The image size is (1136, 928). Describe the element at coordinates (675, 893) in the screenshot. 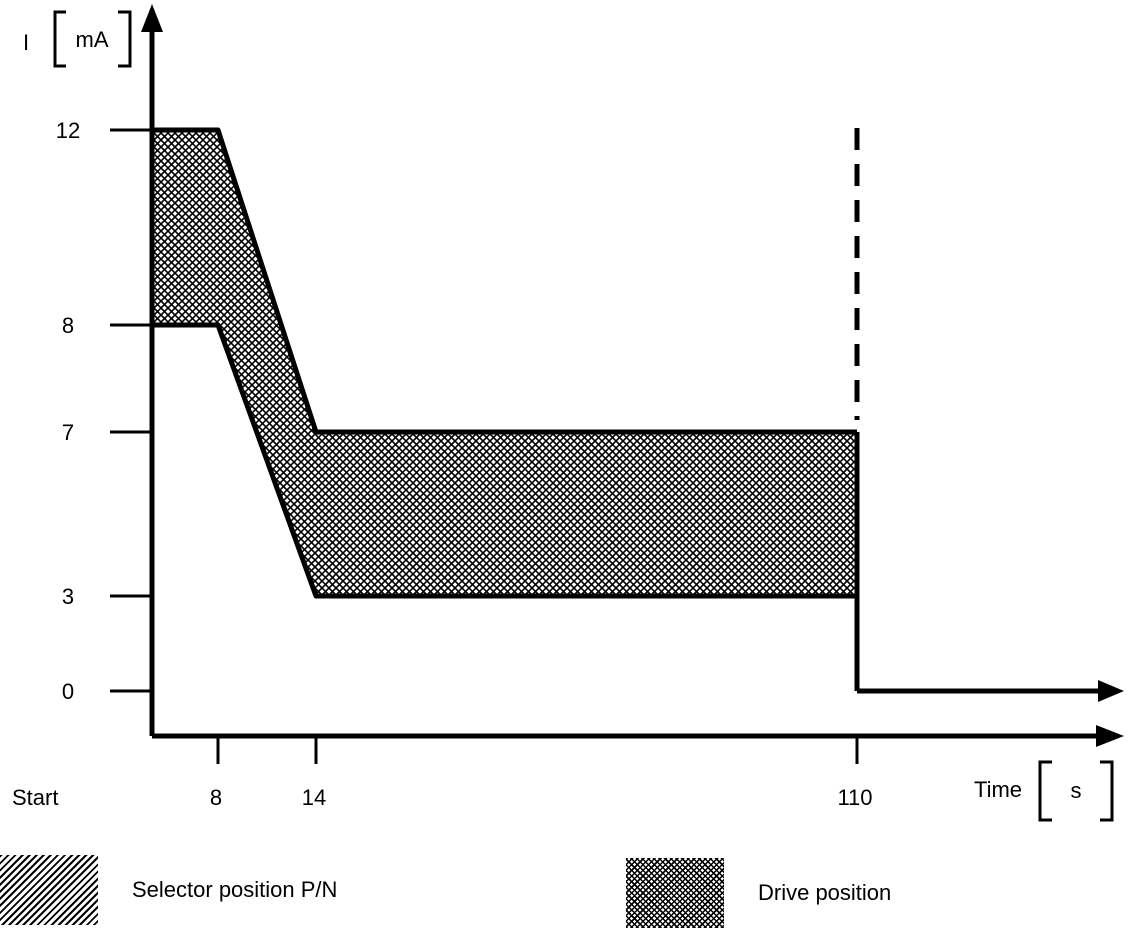

I see `cross-hatch-swatch` at that location.